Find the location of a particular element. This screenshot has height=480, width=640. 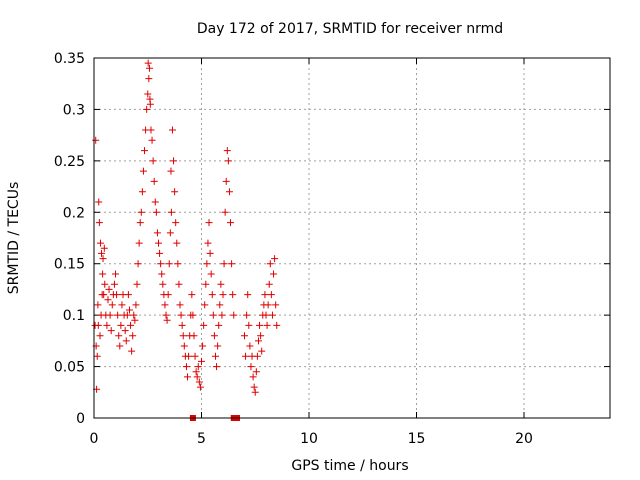

y-tick-label: 0.3 is located at coordinates (74, 110).